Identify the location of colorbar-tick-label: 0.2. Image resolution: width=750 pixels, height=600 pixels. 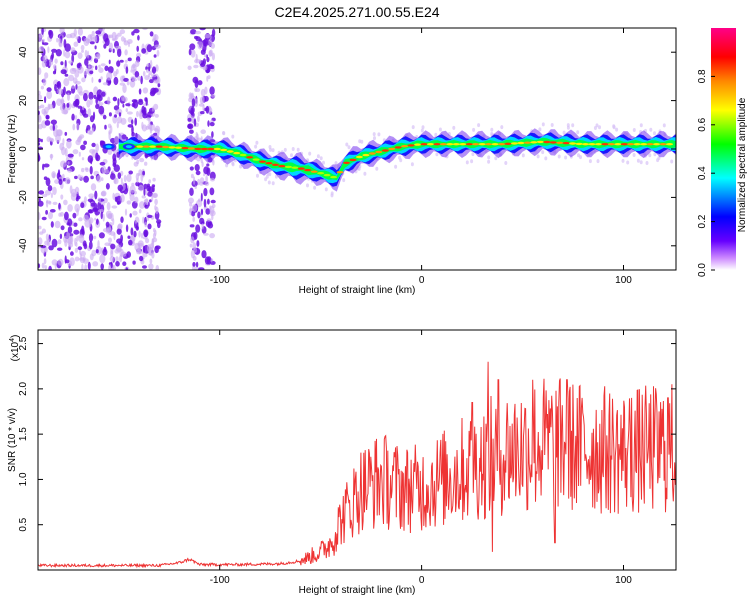
(702, 221).